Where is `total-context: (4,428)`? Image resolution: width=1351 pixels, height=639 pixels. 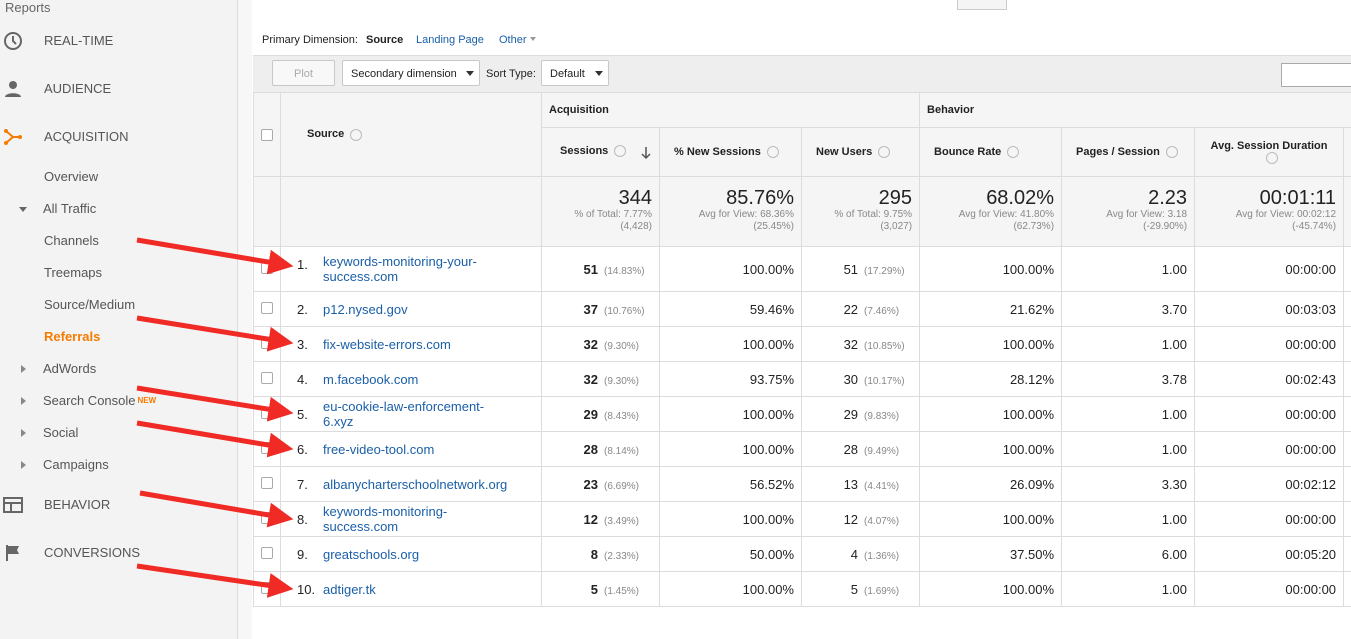
total-context: (4,428) is located at coordinates (636, 226).